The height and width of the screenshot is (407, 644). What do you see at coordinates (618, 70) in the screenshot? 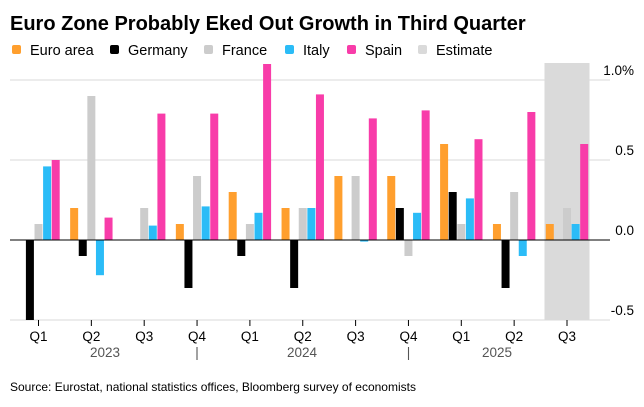
I see `y-tick-label: 1.0%` at bounding box center [618, 70].